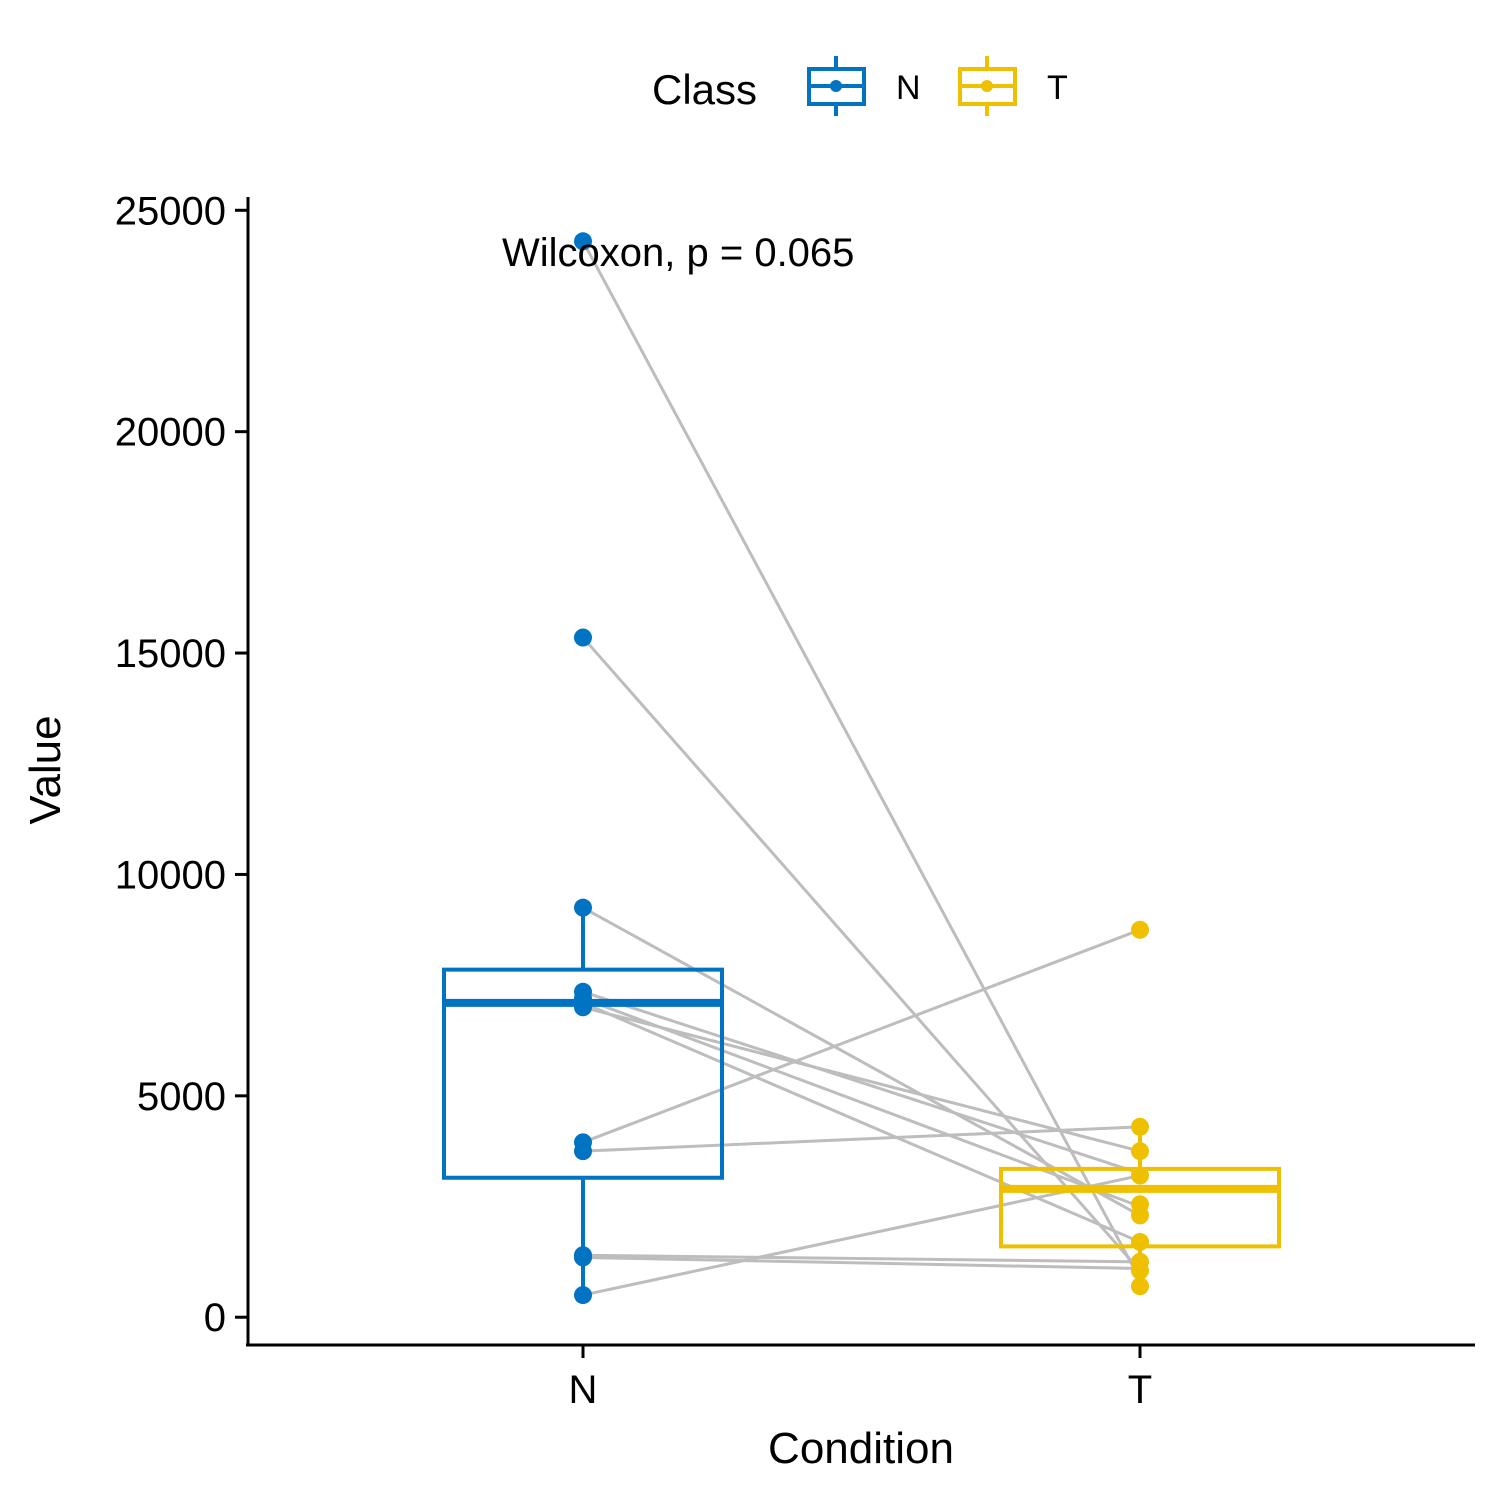 The image size is (1500, 1500). What do you see at coordinates (1057, 88) in the screenshot?
I see `legend-label-t: T` at bounding box center [1057, 88].